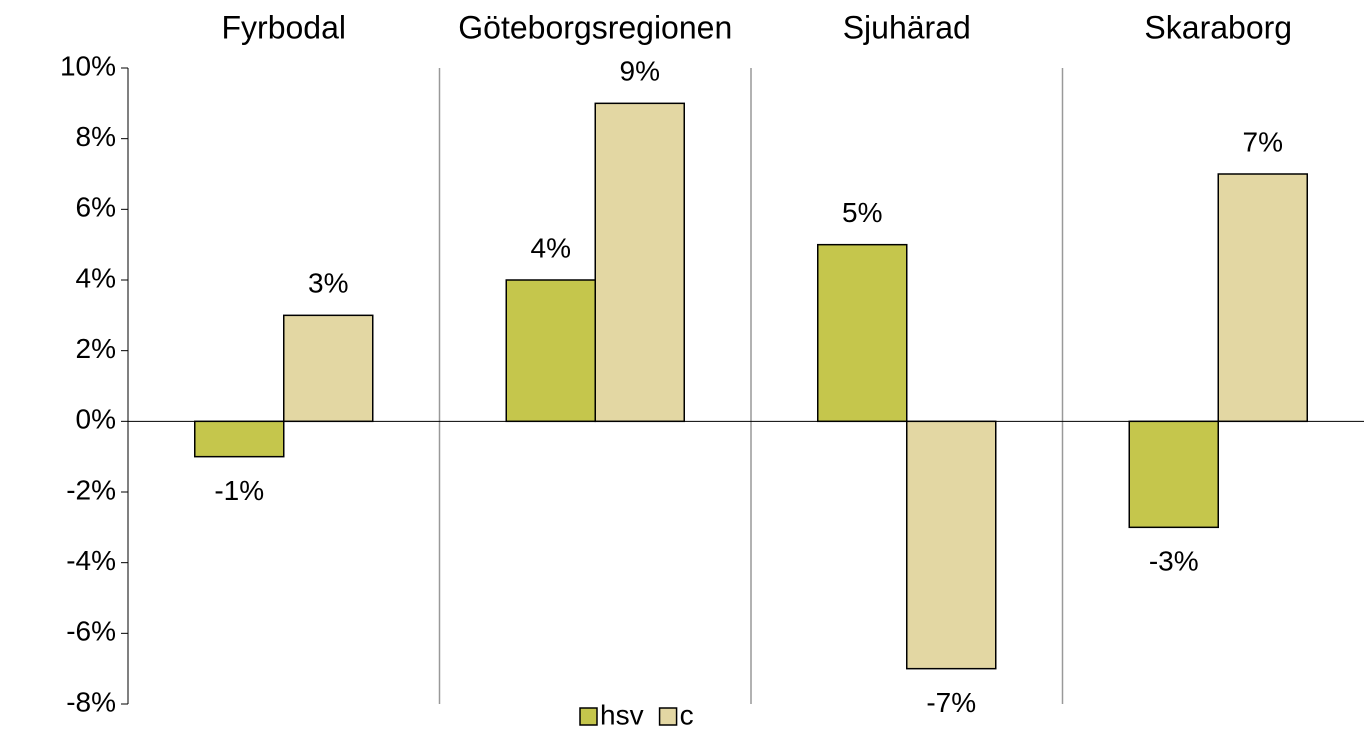 This screenshot has width=1364, height=729. What do you see at coordinates (1174, 561) in the screenshot?
I see `data-label: -3%` at bounding box center [1174, 561].